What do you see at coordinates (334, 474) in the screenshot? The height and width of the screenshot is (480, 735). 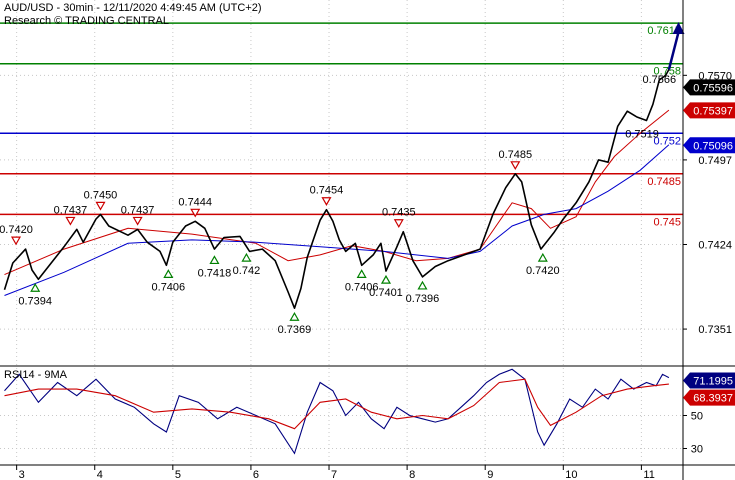 I see `x-tick-label: 7` at bounding box center [334, 474].